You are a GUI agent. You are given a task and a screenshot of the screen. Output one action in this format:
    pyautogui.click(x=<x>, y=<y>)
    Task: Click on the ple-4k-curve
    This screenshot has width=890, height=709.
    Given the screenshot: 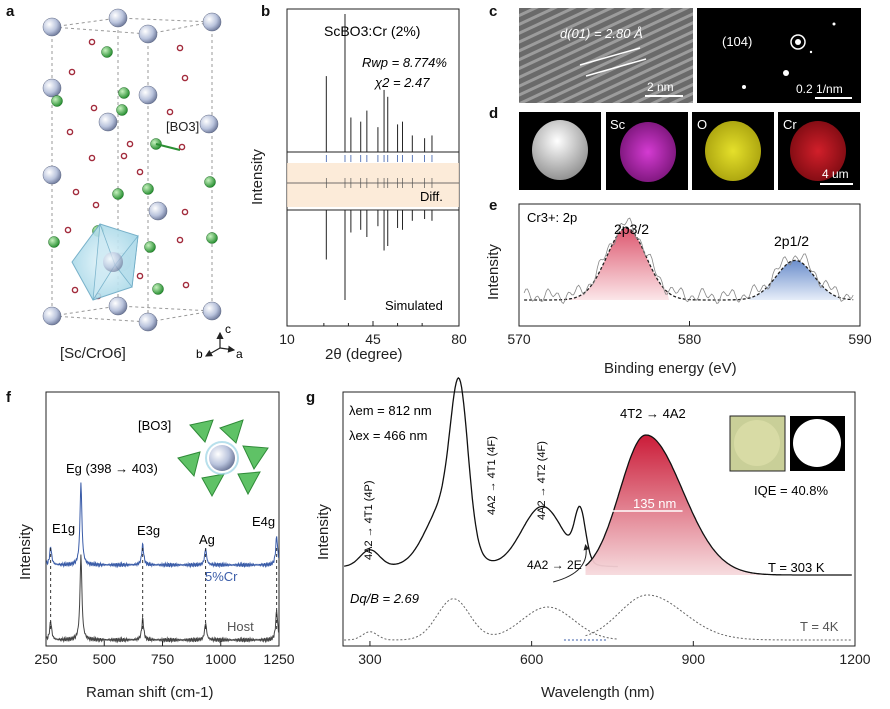 What is the action you would take?
    pyautogui.click(x=481, y=619)
    